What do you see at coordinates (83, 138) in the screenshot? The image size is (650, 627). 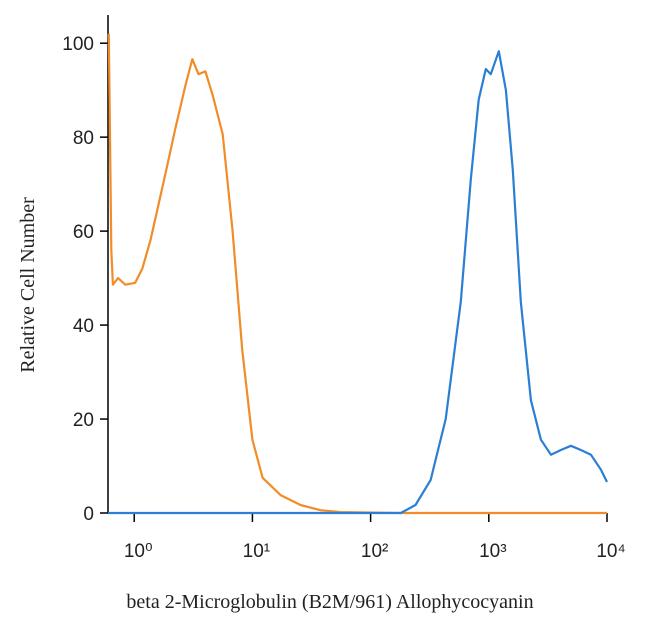 I see `y-tick-label: 80` at bounding box center [83, 138].